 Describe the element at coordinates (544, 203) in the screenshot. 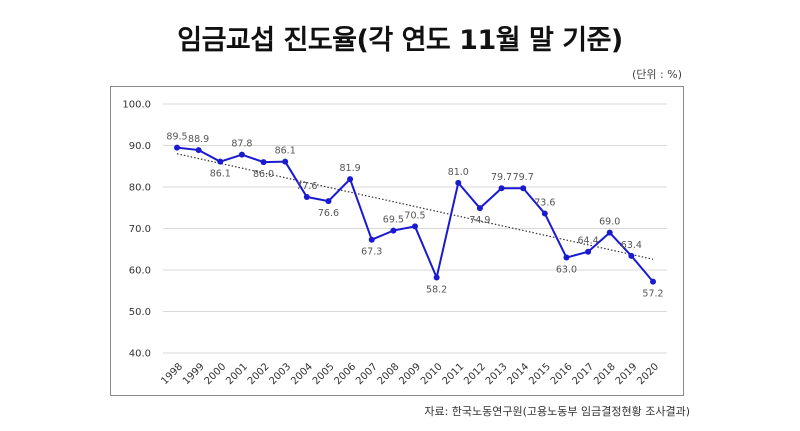

I see `data-label: 73.6` at that location.